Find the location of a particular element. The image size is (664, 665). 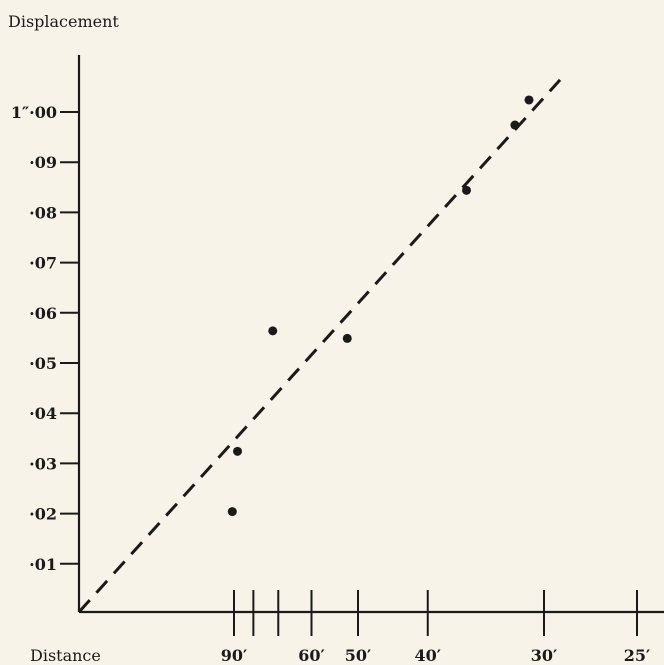

y-tick-label: ·09 is located at coordinates (43, 162).